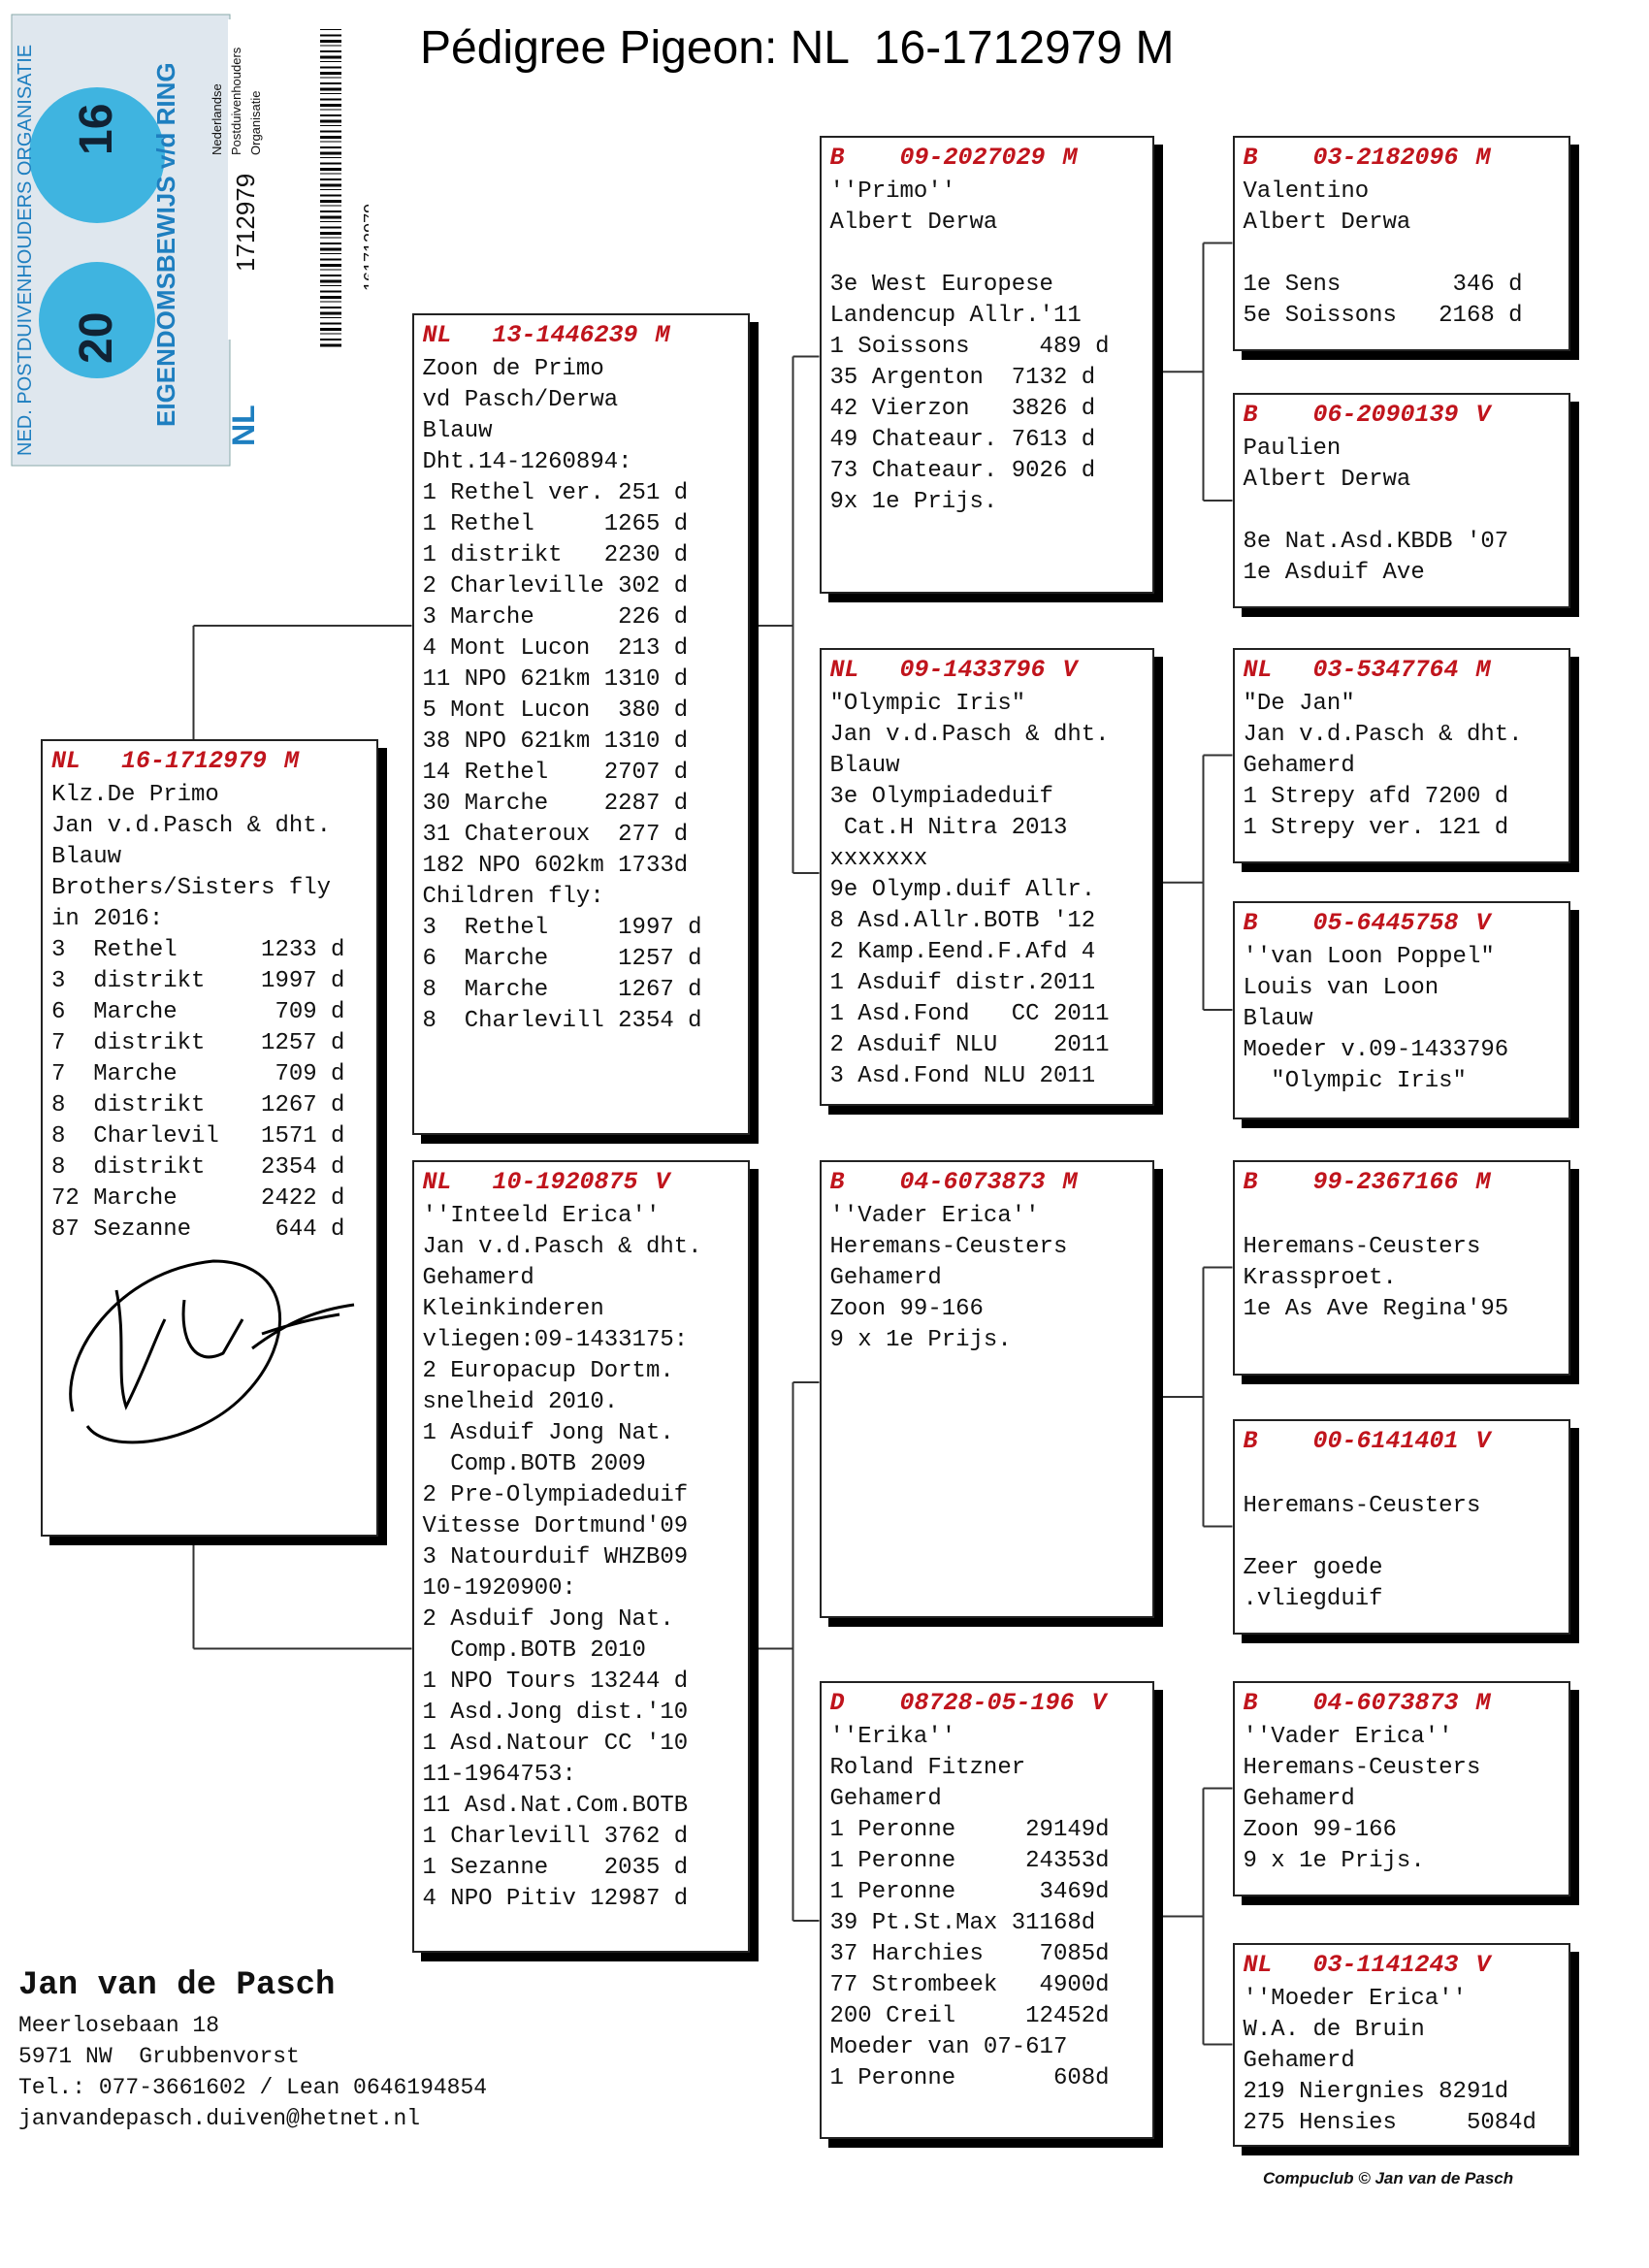 The height and width of the screenshot is (2268, 1649). I want to click on card-line: 1 Asd.Jong dist.'10, so click(555, 1712).